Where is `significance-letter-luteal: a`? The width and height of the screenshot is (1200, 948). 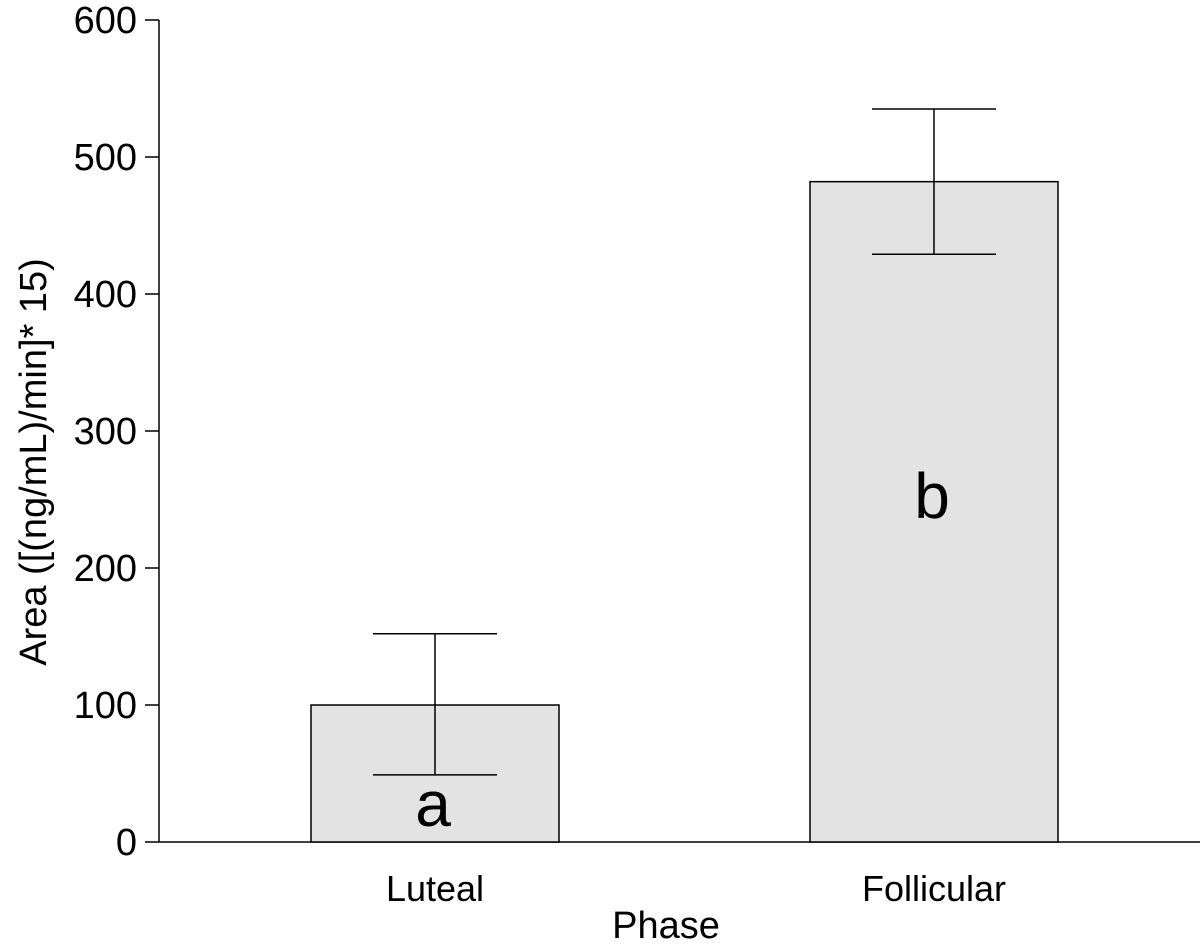 significance-letter-luteal: a is located at coordinates (433, 804).